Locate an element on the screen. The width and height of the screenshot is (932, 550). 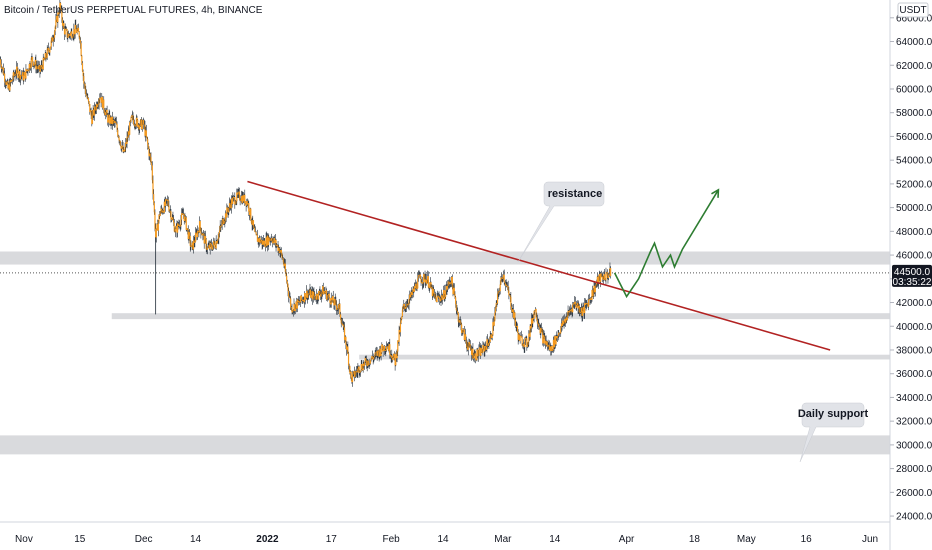
x-axis: Nov 15 Dec 14 2022 17 Feb 14 Mar 14 Apr 18 May 16 Jun is located at coordinates (446, 539).